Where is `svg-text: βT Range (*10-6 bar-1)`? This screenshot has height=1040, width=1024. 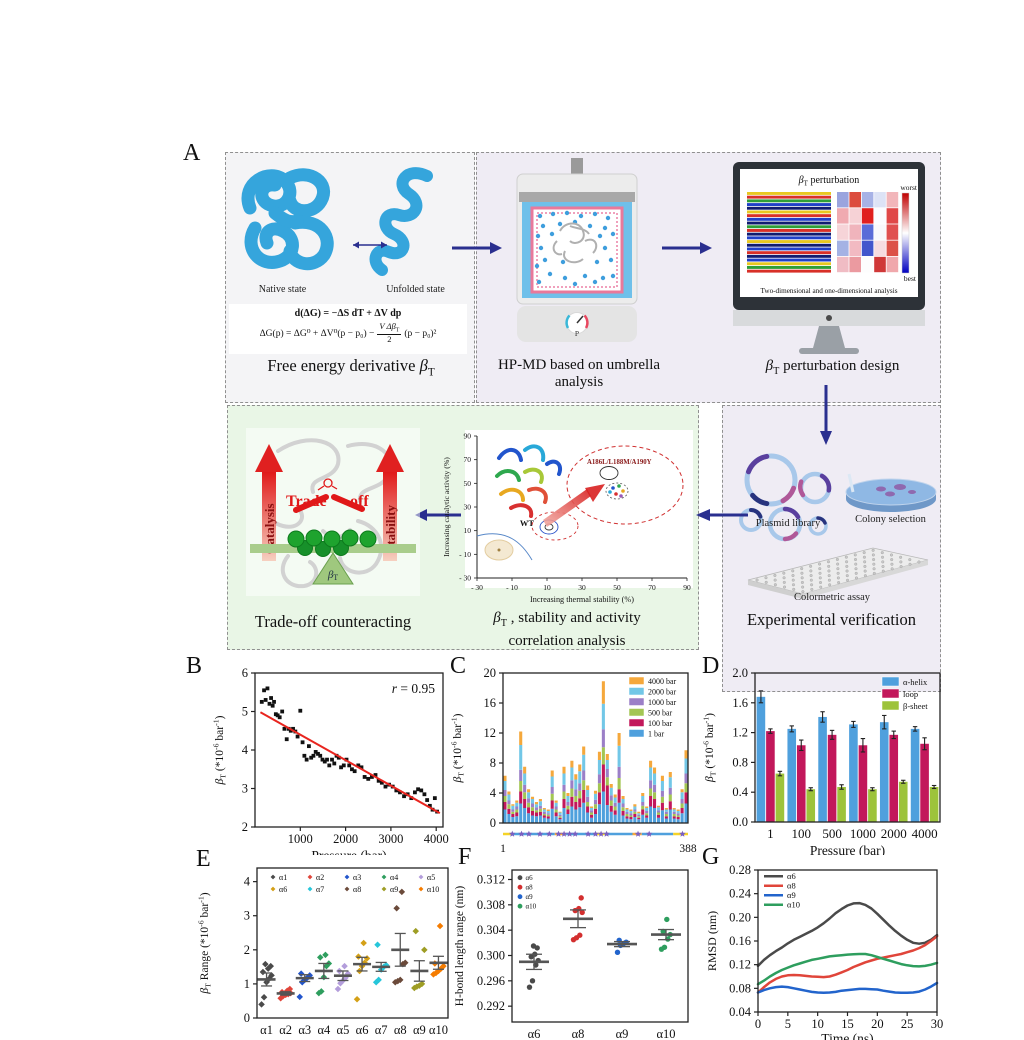
svg-text: βT Range (*10-6 bar-1) is located at coordinates (205, 943).